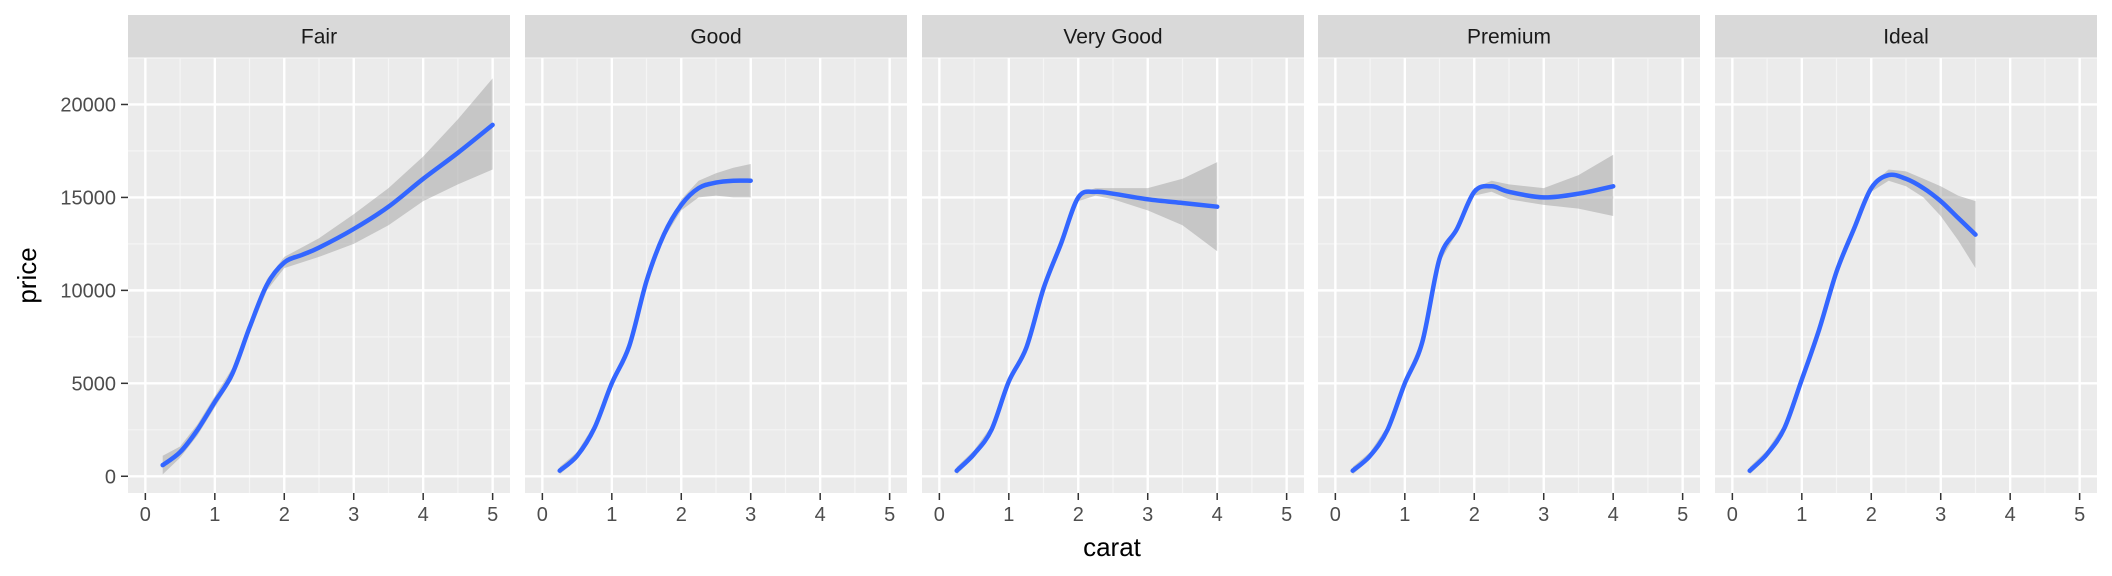 Image resolution: width=2112 pixels, height=576 pixels. I want to click on facet-strip-label: Fair, so click(319, 37).